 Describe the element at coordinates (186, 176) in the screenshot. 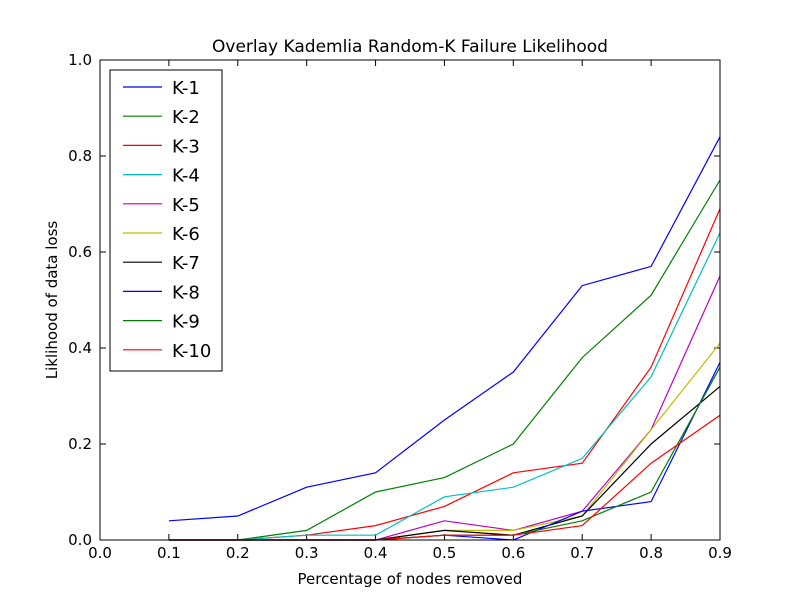

I see `legend-label: K-4` at that location.